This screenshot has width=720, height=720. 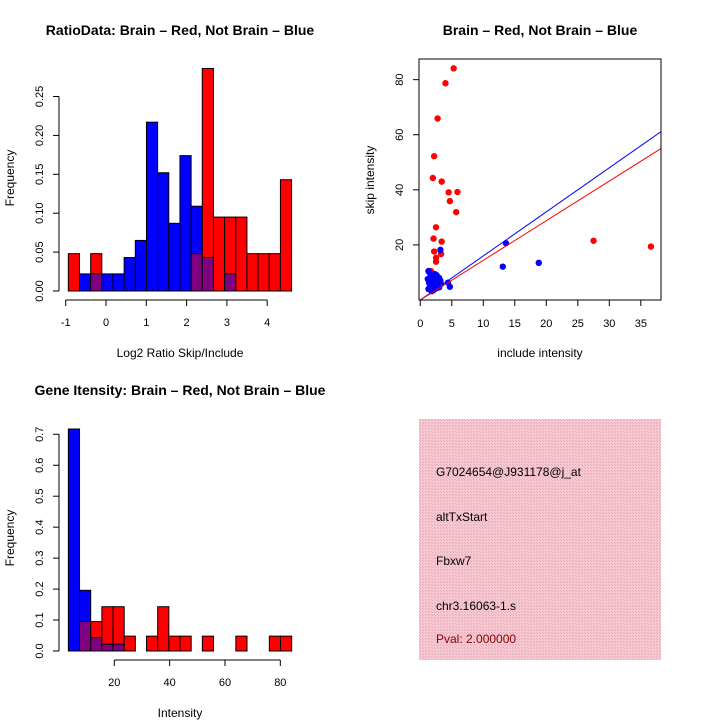 I want to click on y-tick-label: 0.4, so click(x=40, y=527).